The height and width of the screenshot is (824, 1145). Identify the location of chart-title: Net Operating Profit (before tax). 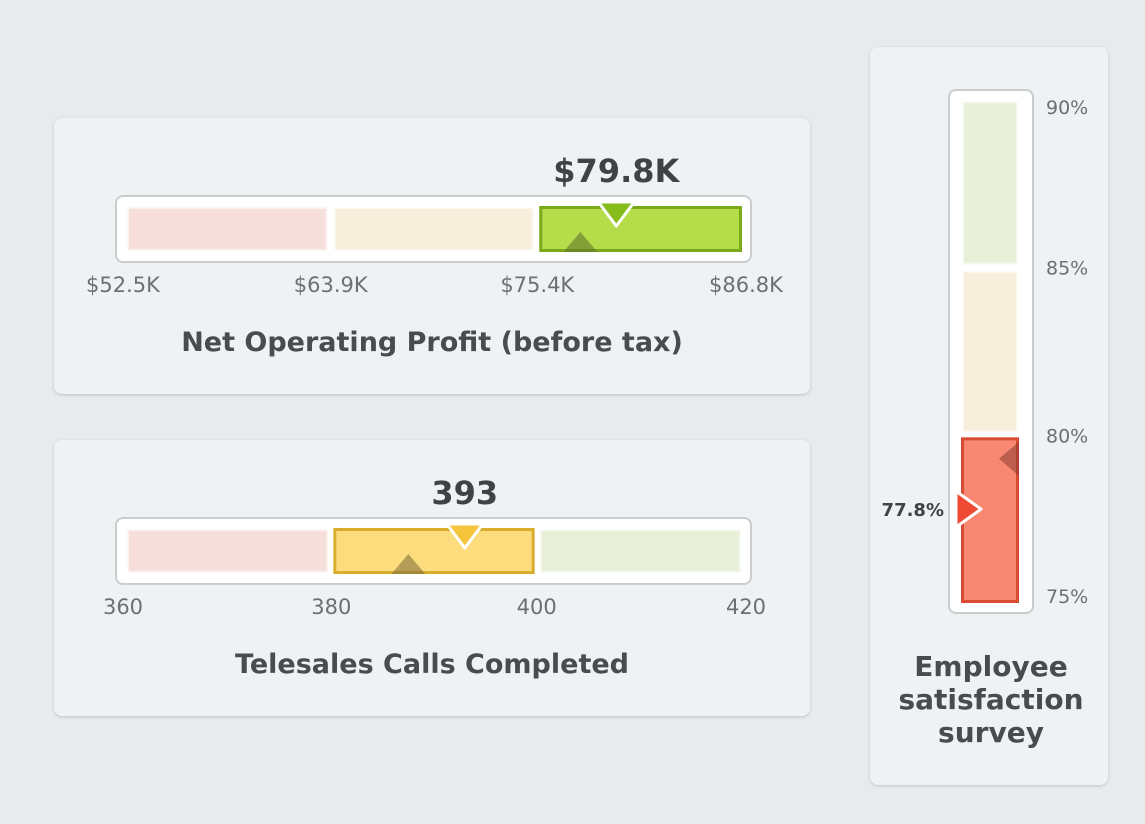
(432, 342).